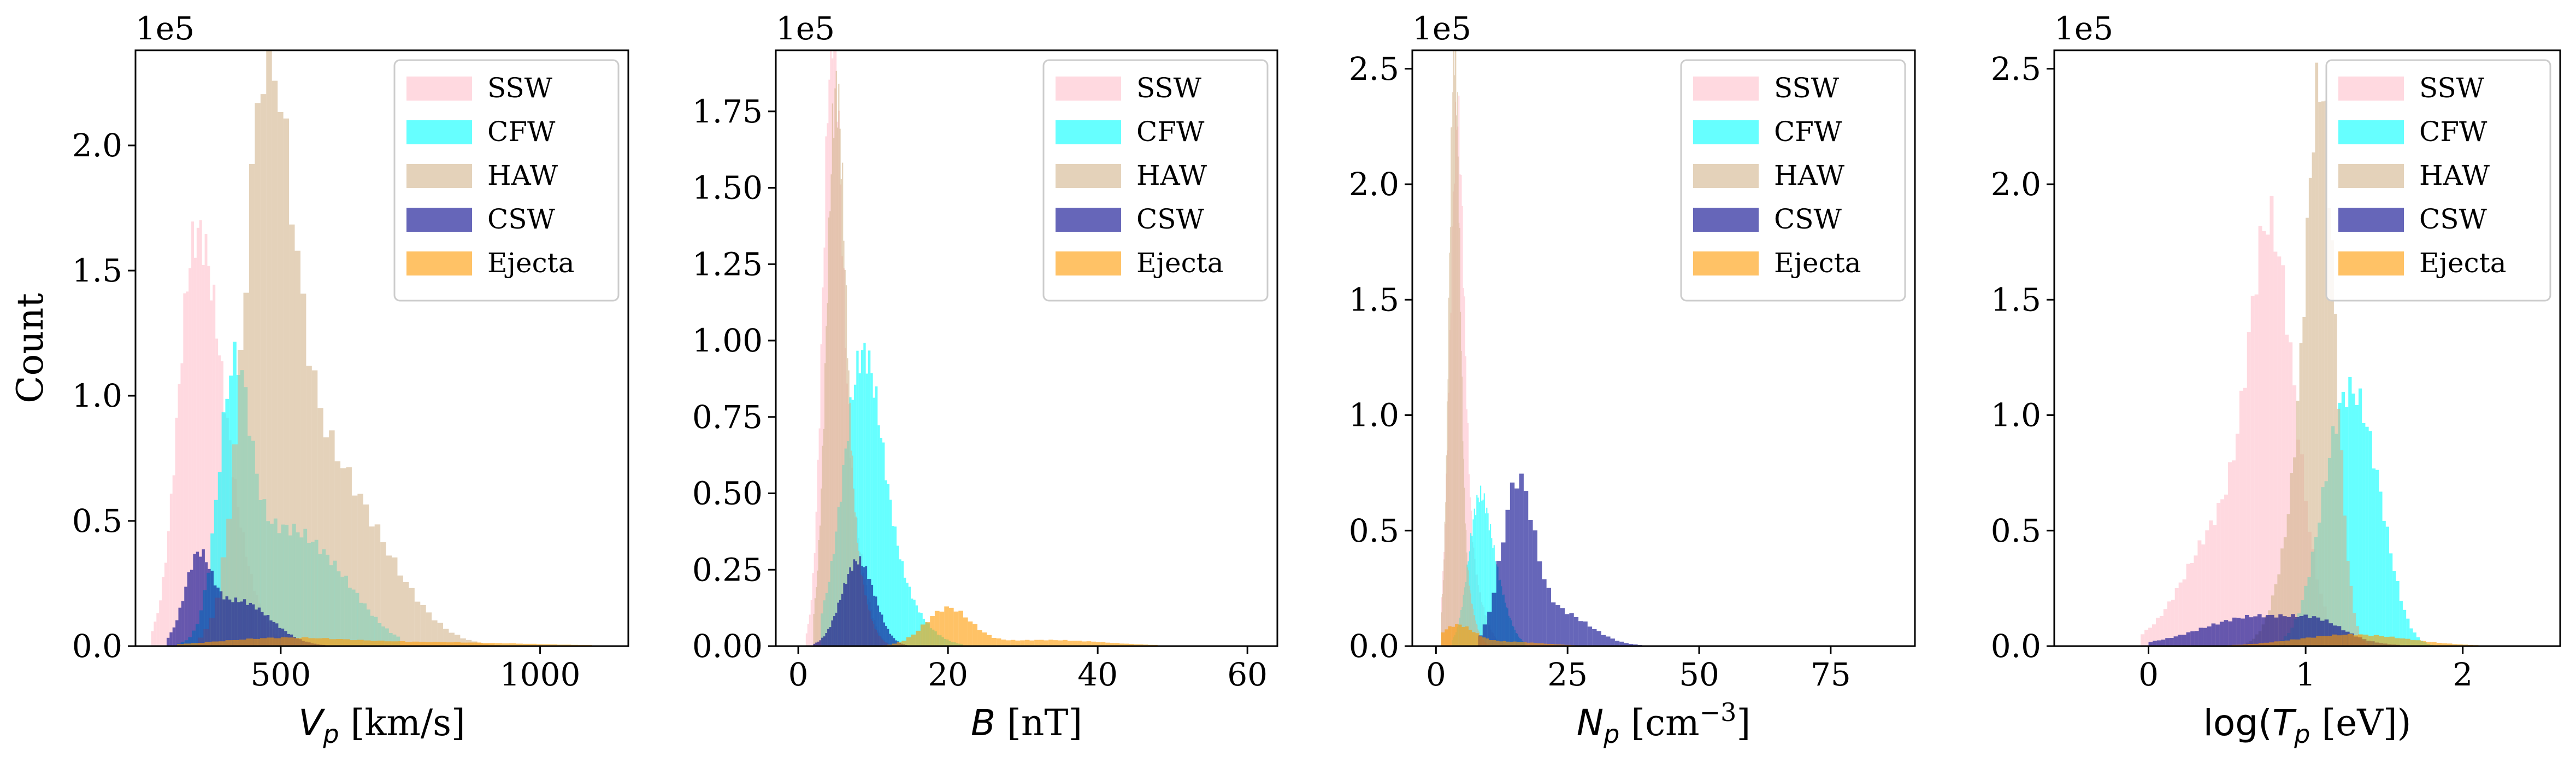 This screenshot has width=2576, height=768. Describe the element at coordinates (1374, 416) in the screenshot. I see `y-tick-label: 1.0` at that location.